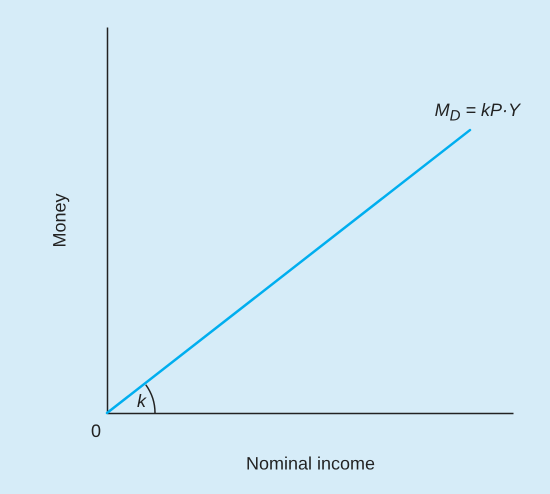  Describe the element at coordinates (311, 464) in the screenshot. I see `x-axis-title: Nominal income` at that location.